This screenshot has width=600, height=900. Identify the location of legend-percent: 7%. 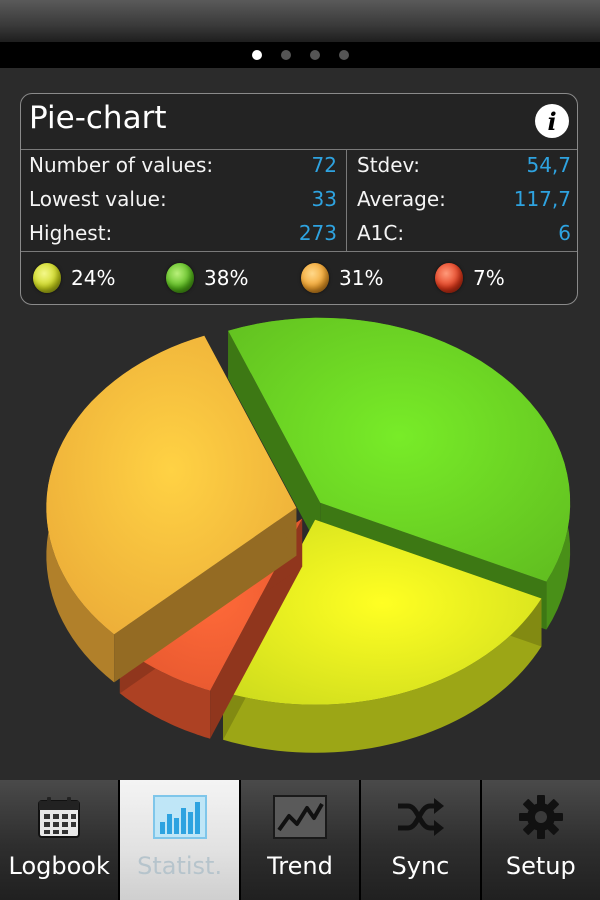
(489, 278).